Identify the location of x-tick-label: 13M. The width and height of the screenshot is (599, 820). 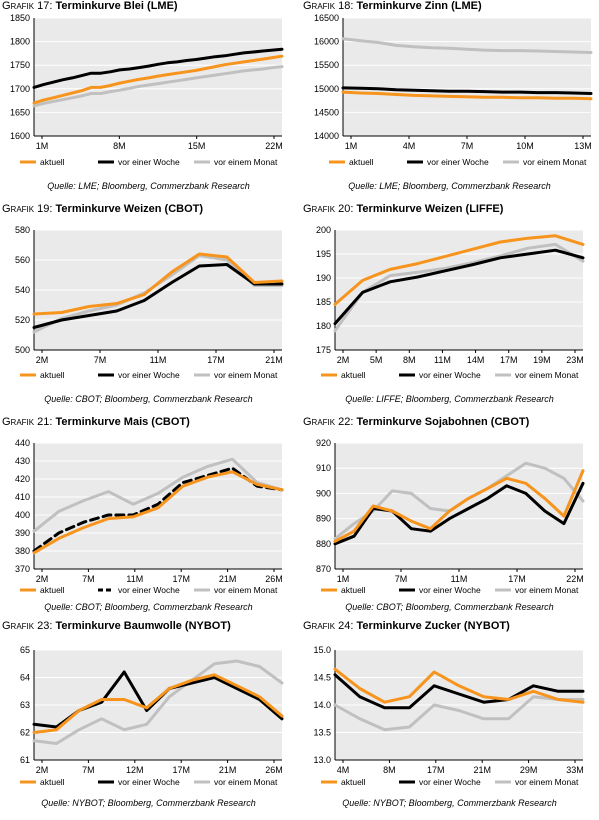
(583, 146).